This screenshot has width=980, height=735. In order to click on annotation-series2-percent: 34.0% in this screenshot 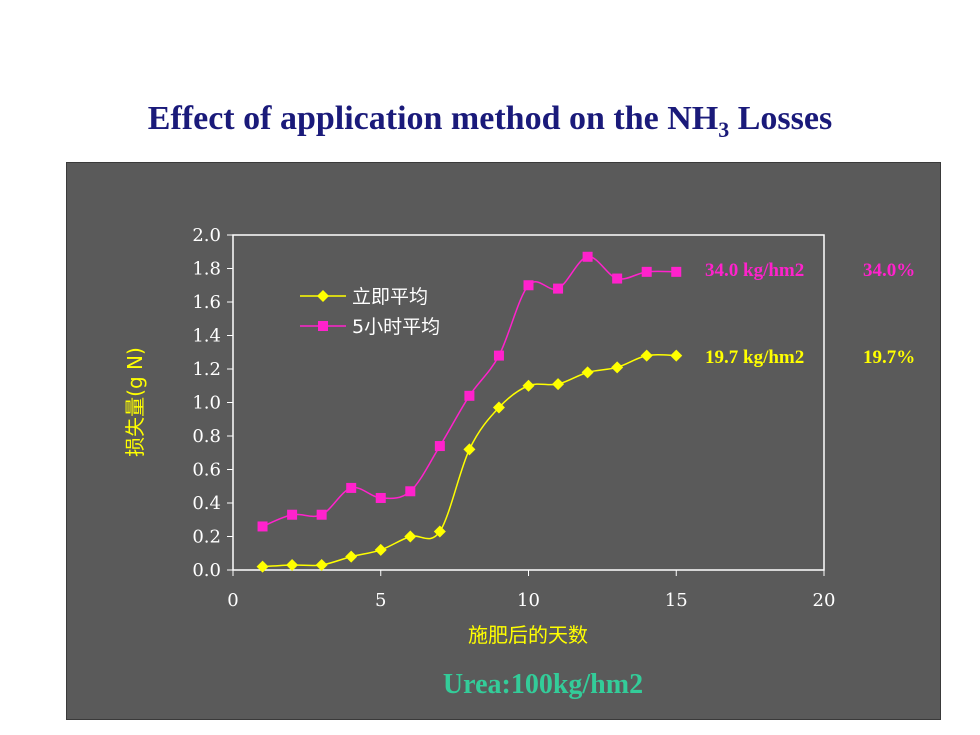, I will do `click(889, 270)`.